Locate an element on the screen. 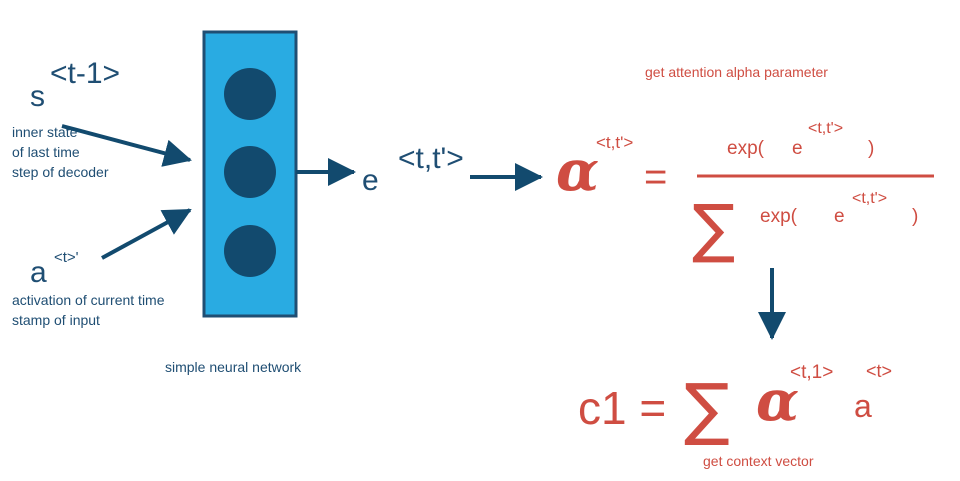  numerator-superscript: <t,t'> is located at coordinates (825, 128).